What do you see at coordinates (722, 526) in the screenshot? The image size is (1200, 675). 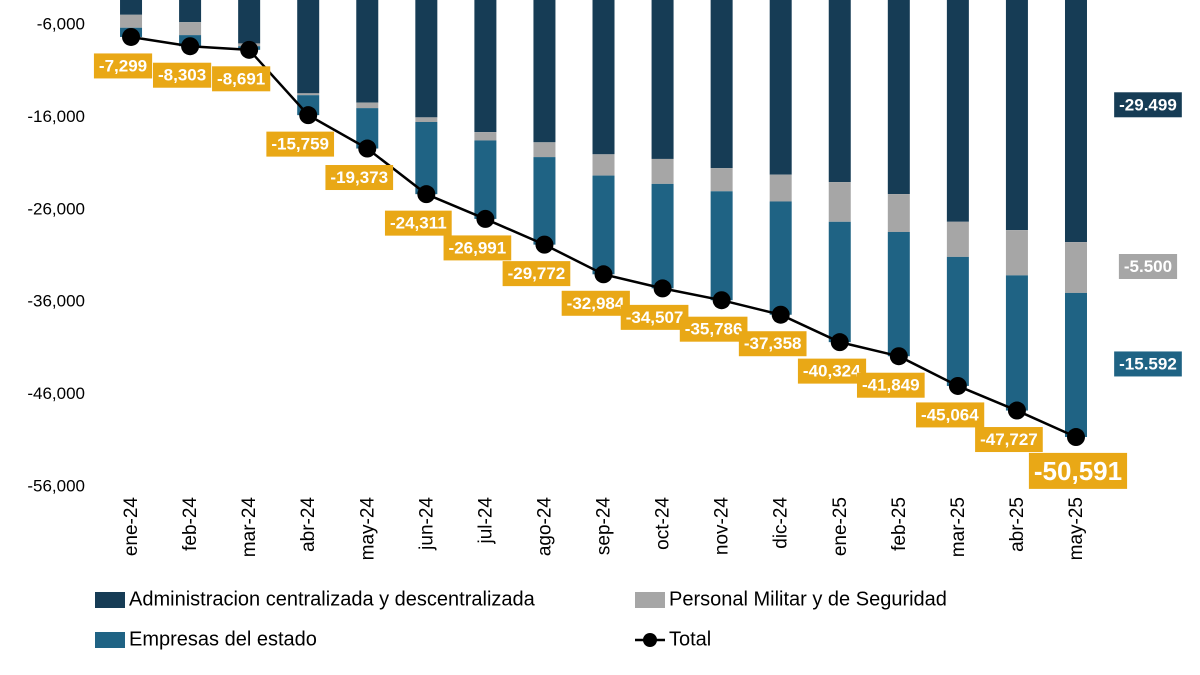 I see `x-tick-label: nov-24` at bounding box center [722, 526].